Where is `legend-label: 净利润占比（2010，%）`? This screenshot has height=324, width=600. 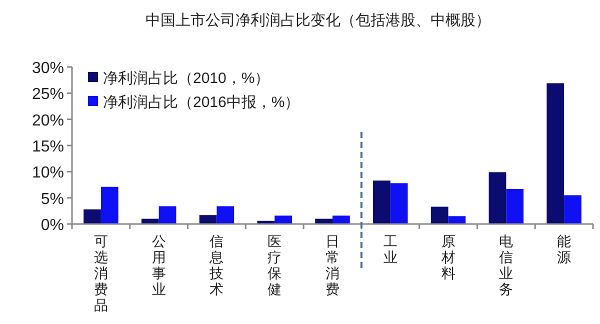 legend-label: 净利润占比（2010，%） is located at coordinates (186, 78).